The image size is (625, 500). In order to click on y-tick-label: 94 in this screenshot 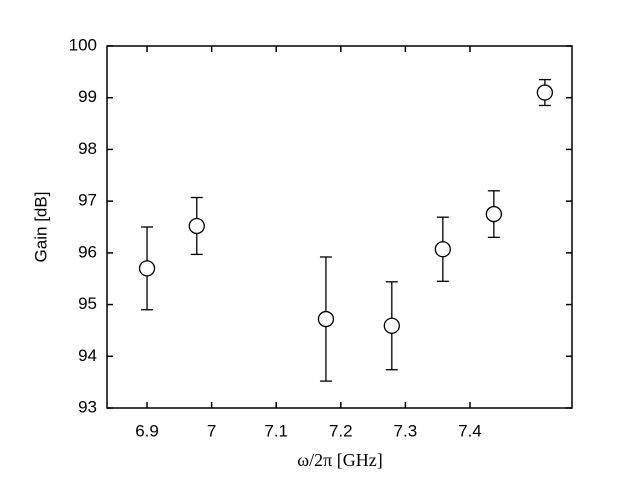, I will do `click(87, 355)`.